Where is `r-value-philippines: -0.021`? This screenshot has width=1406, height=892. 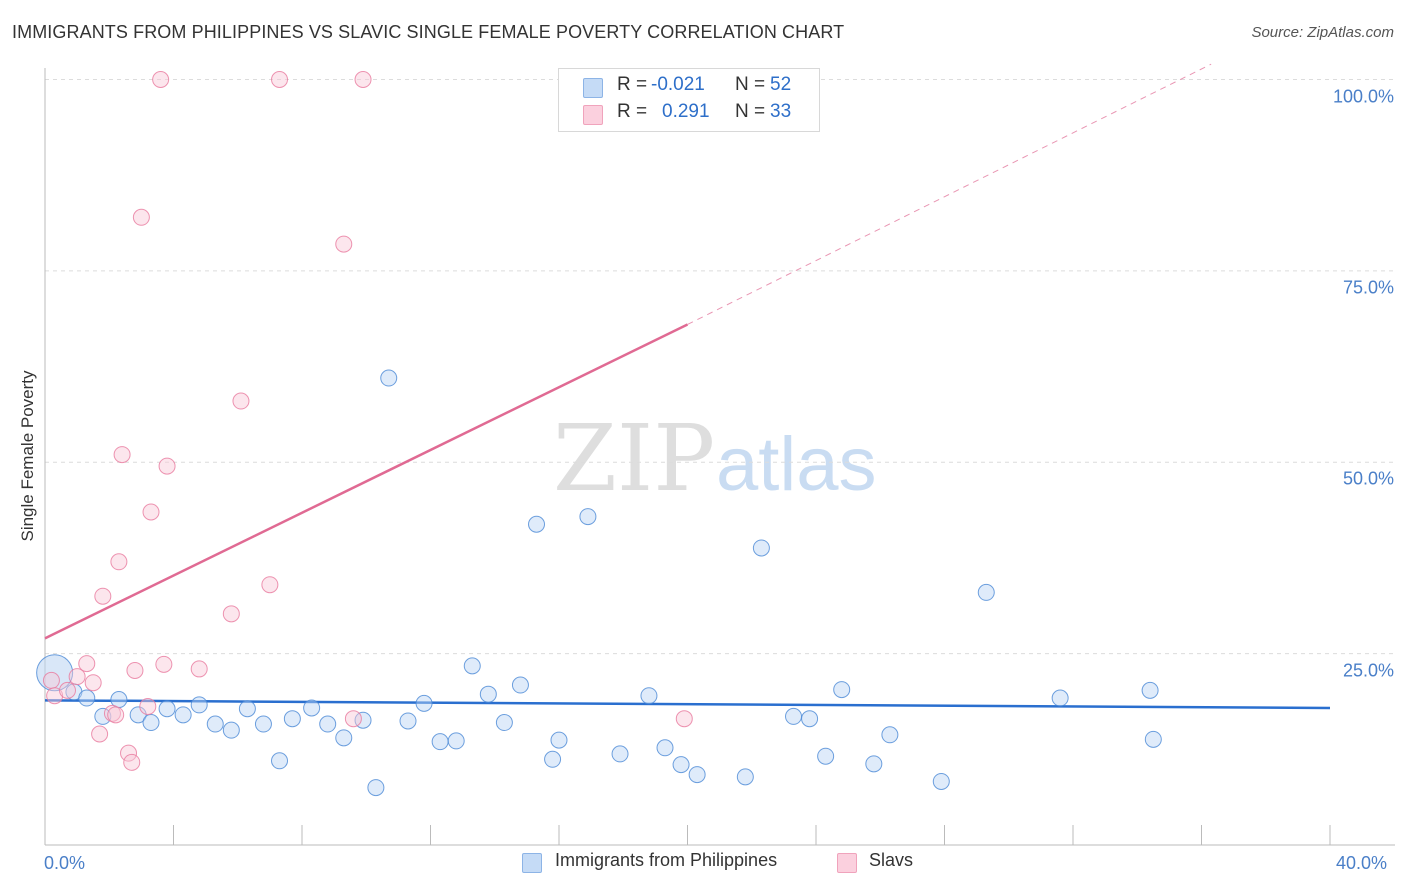 r-value-philippines: -0.021 is located at coordinates (678, 84).